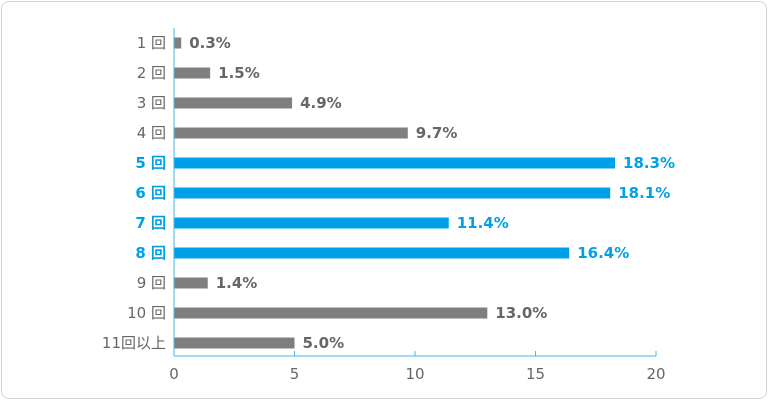  What do you see at coordinates (151, 103) in the screenshot?
I see `category-label: 3 回` at bounding box center [151, 103].